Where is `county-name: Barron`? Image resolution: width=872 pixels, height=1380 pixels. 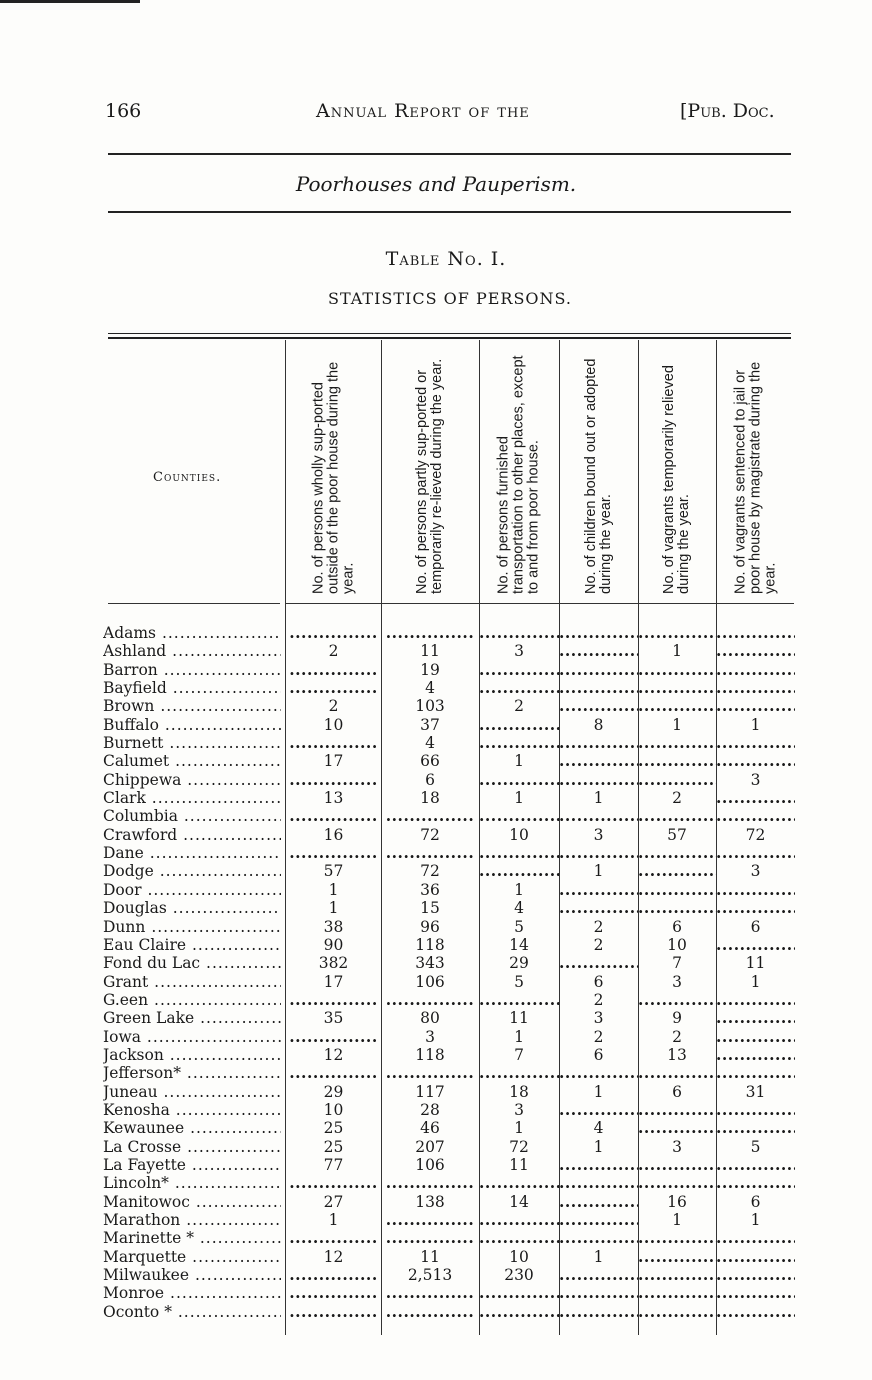 county-name: Barron is located at coordinates (192, 670).